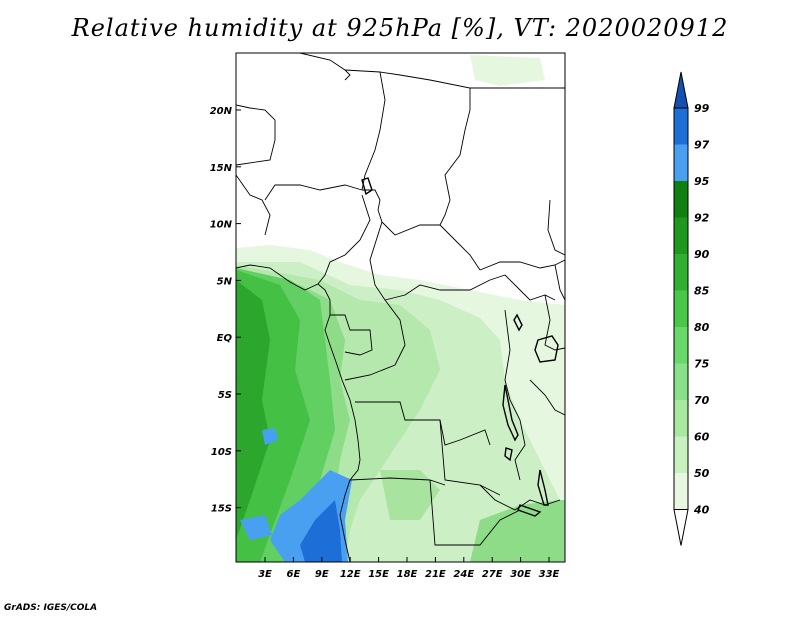 Image resolution: width=800 pixels, height=618 pixels. What do you see at coordinates (508, 454) in the screenshot?
I see `lake-mweru` at bounding box center [508, 454].